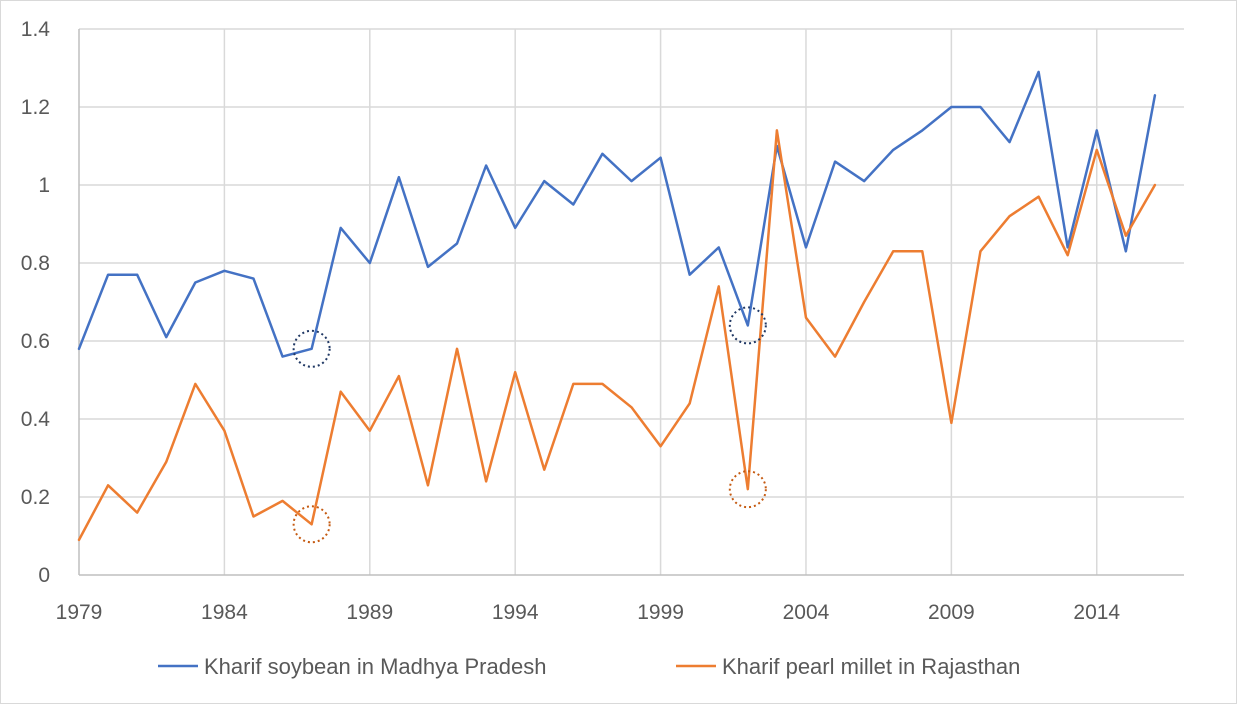 Image resolution: width=1237 pixels, height=704 pixels. What do you see at coordinates (660, 612) in the screenshot?
I see `x-tick-label: 1999` at bounding box center [660, 612].